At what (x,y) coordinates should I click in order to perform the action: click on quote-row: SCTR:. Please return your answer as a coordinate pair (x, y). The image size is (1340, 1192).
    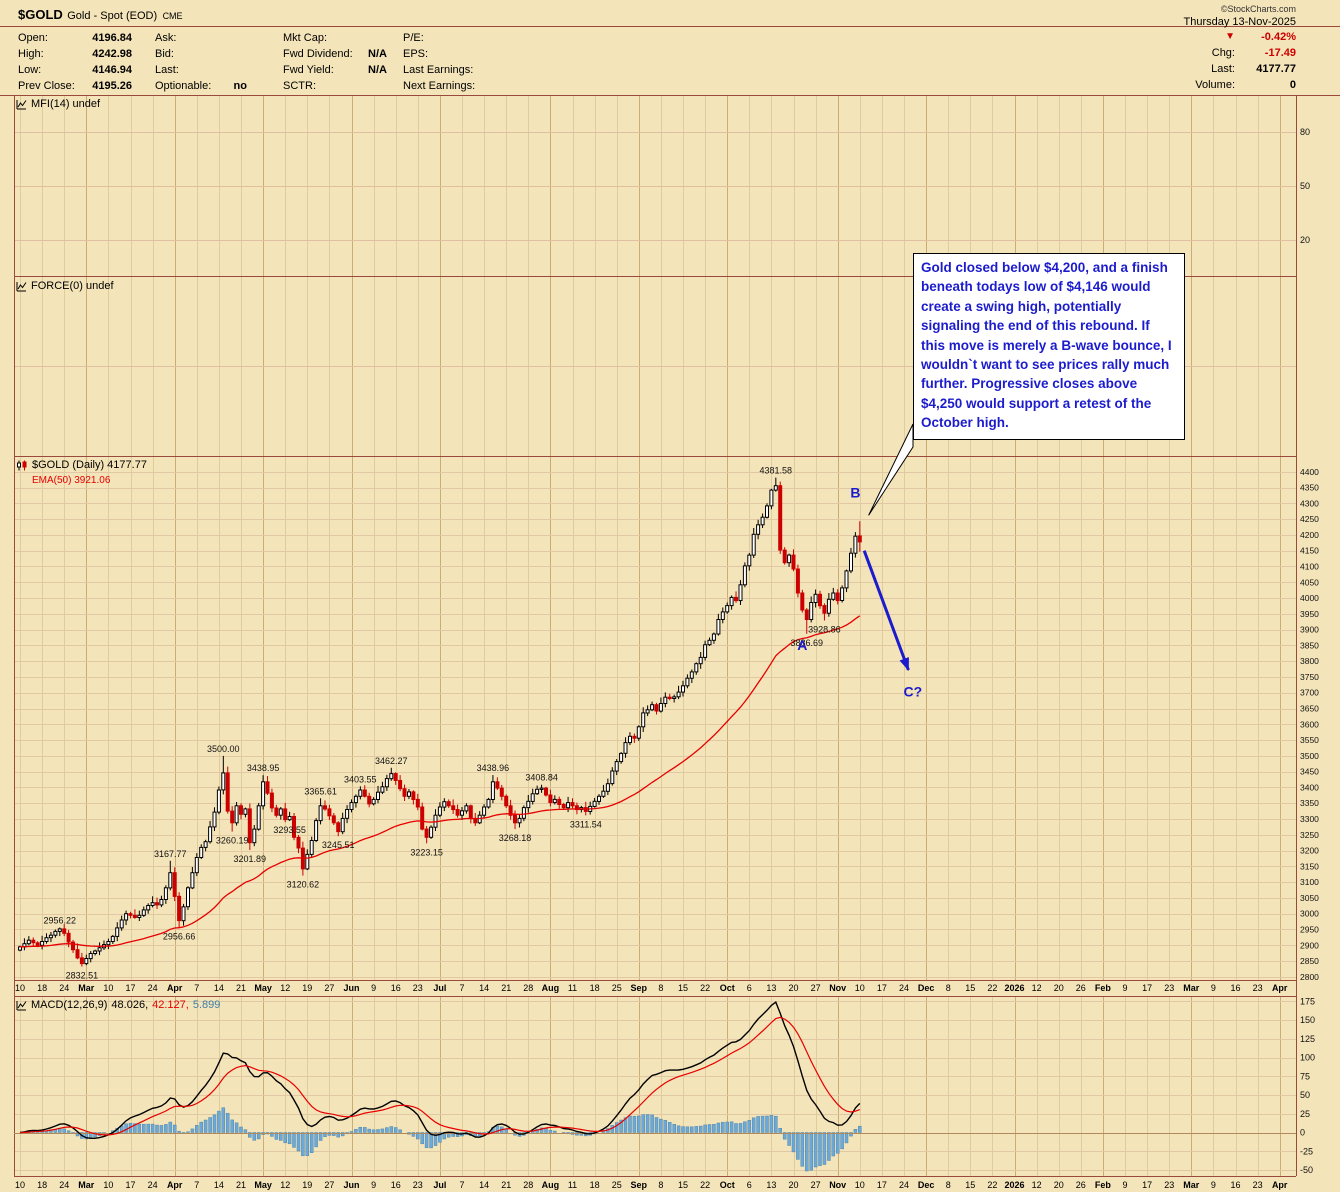
    Looking at the image, I should click on (335, 86).